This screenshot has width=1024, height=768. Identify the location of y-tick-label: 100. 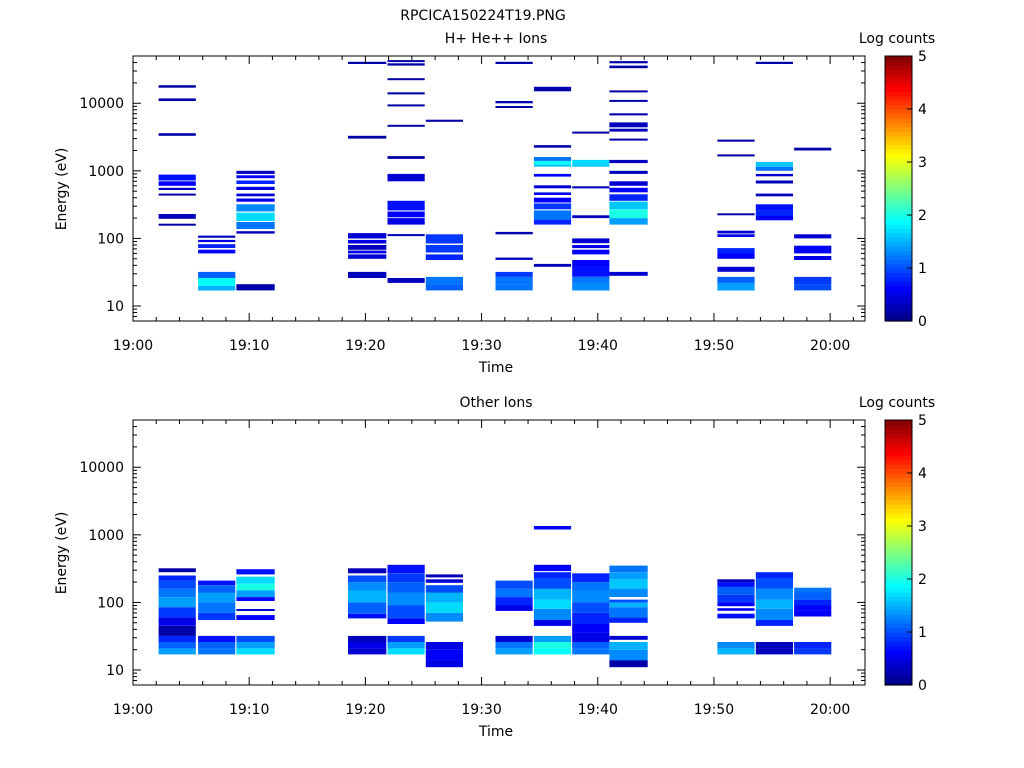
(110, 239).